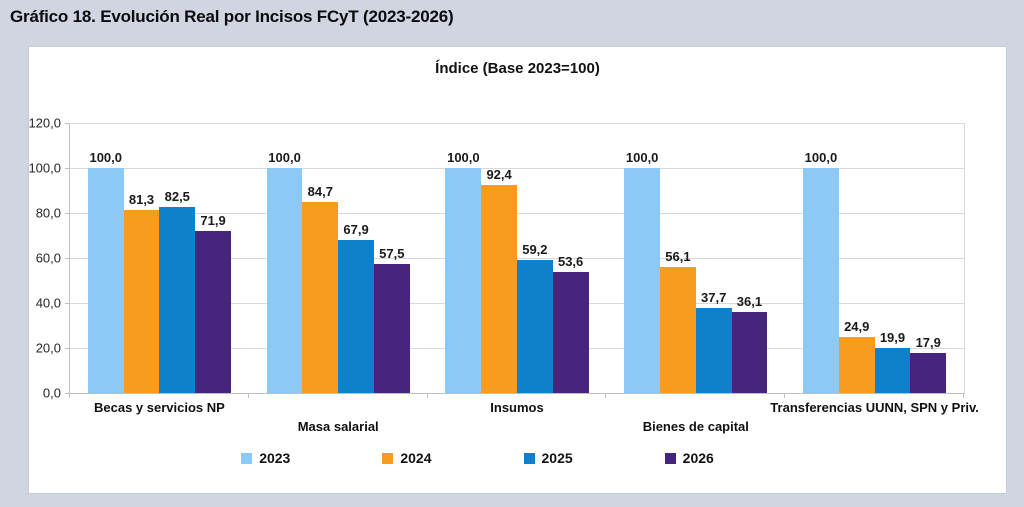 The width and height of the screenshot is (1024, 507). What do you see at coordinates (928, 342) in the screenshot?
I see `bar-value-label: 17,9` at bounding box center [928, 342].